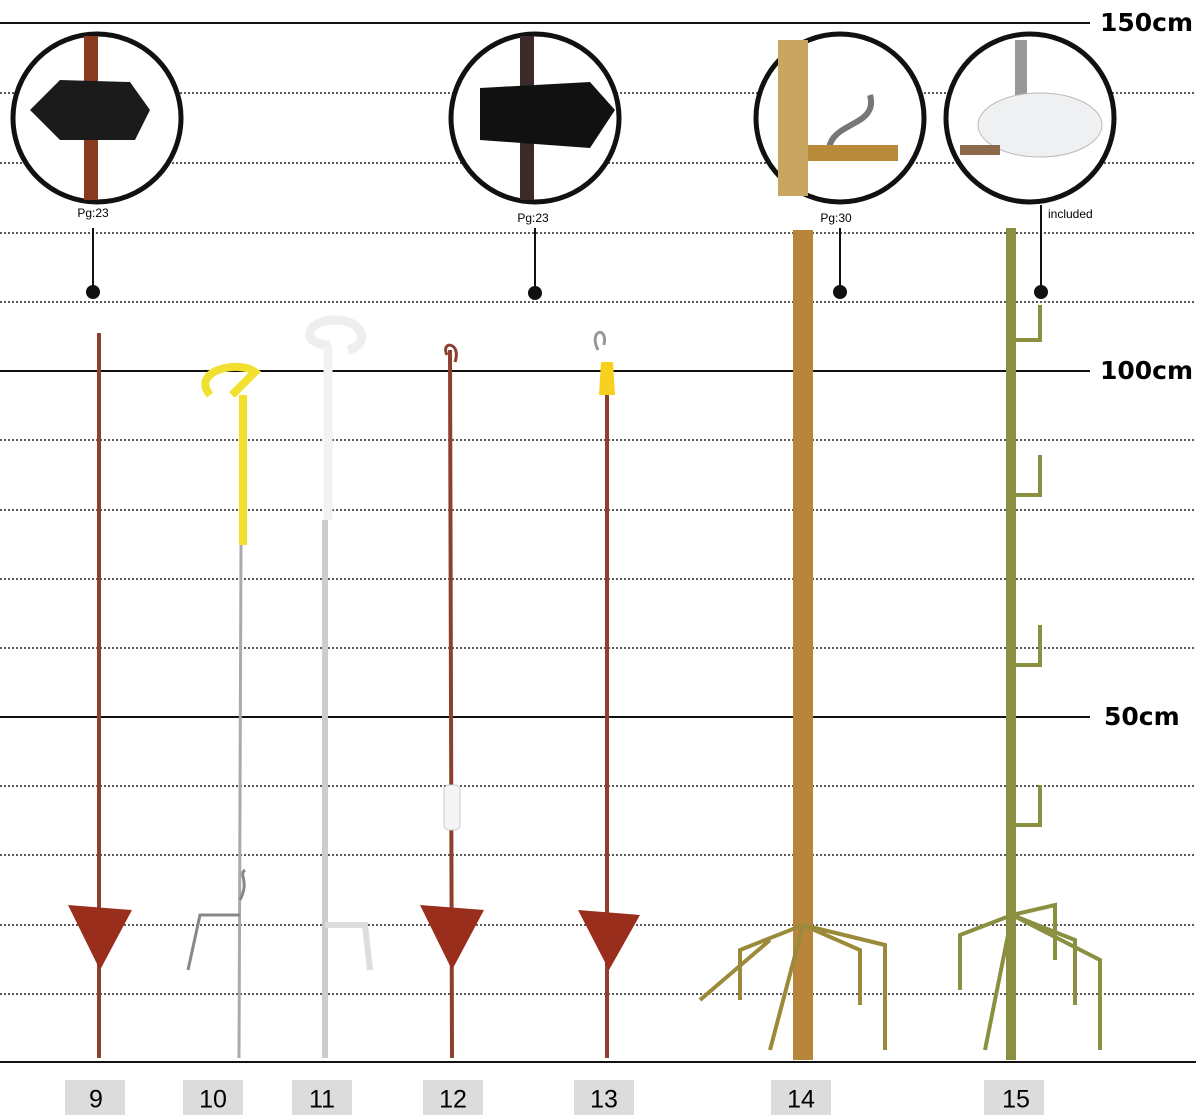  What do you see at coordinates (1142, 716) in the screenshot?
I see `scale-label: 50cm` at bounding box center [1142, 716].